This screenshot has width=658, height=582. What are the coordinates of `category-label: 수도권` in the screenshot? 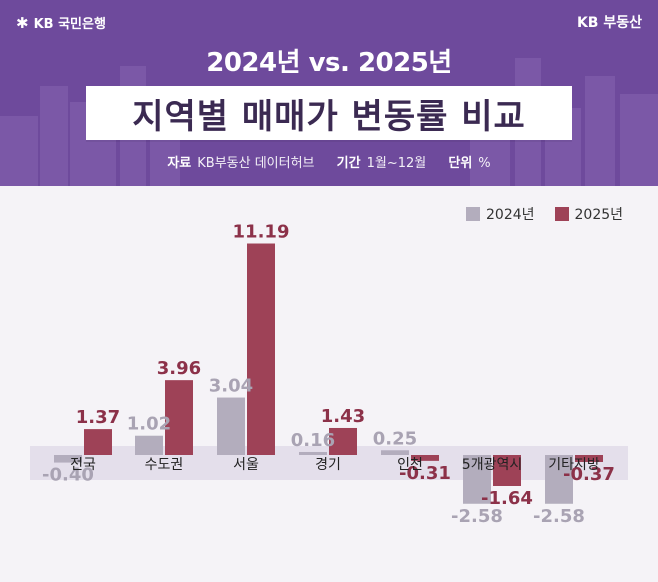 It's located at (164, 465).